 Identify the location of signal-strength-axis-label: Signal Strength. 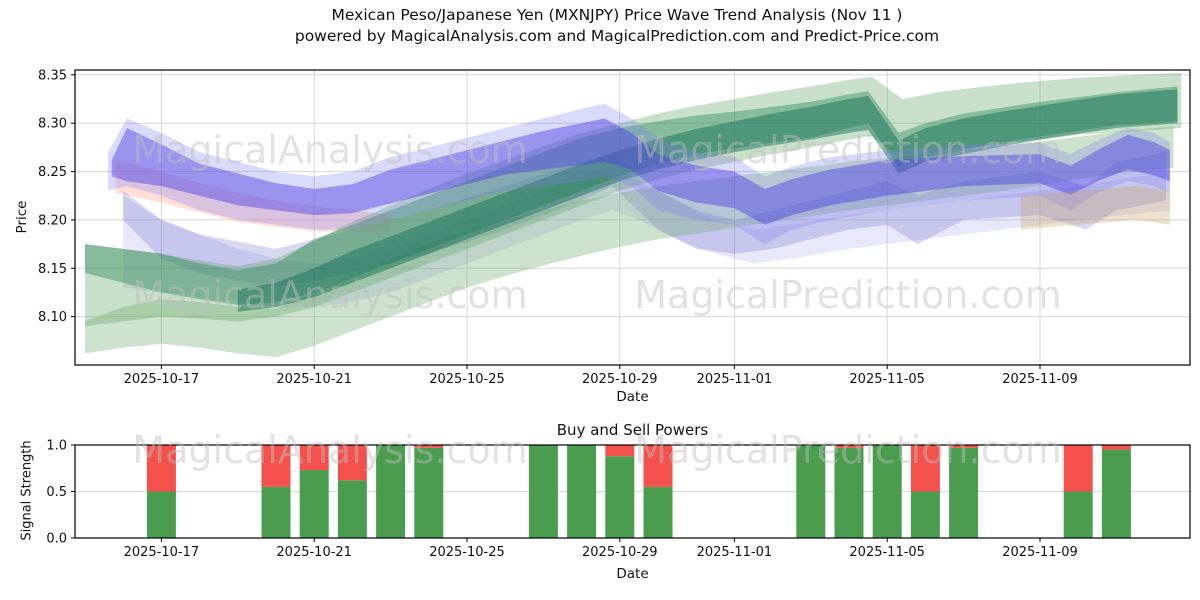
(27, 490).